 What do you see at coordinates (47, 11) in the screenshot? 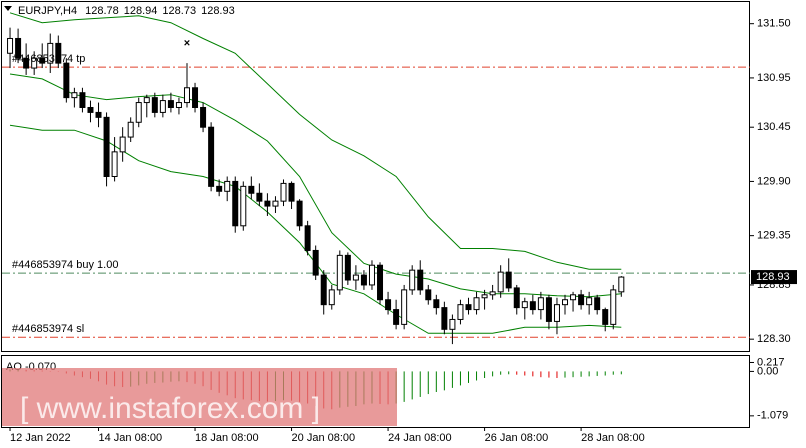
I see `symbol: EURJPY,H4` at bounding box center [47, 11].